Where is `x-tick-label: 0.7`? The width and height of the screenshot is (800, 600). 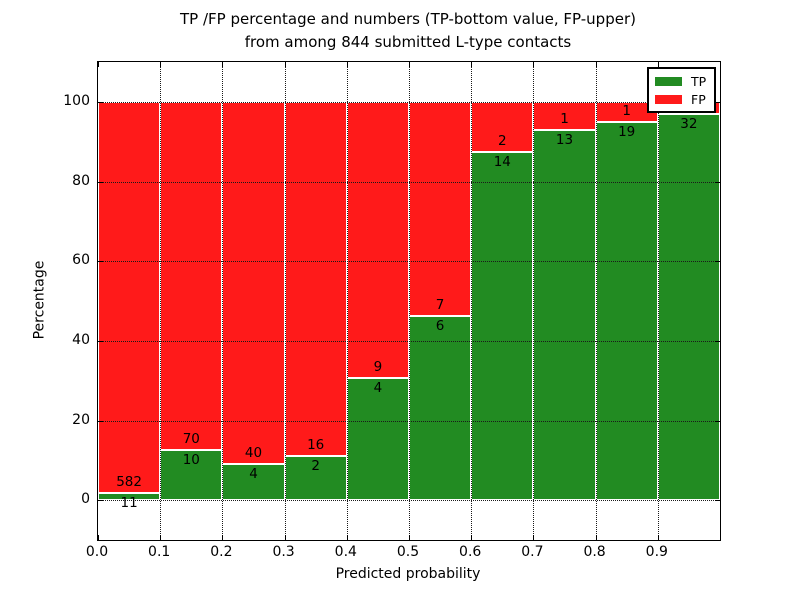
x-tick-label: 0.7 is located at coordinates (532, 552).